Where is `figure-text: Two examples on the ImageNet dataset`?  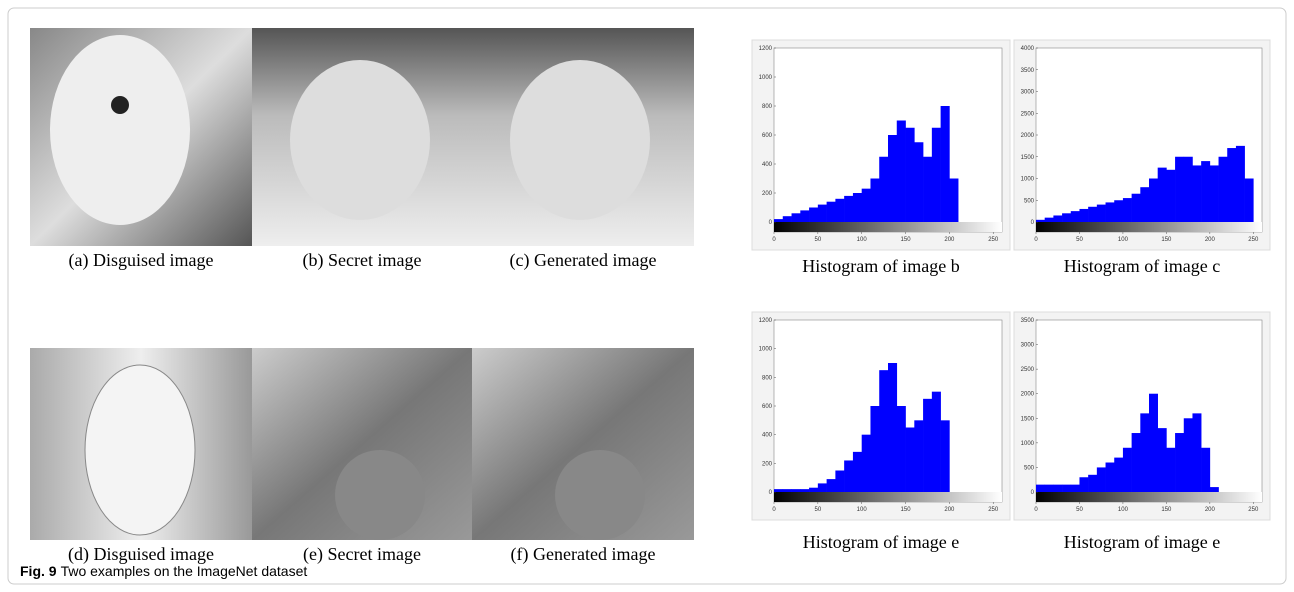
figure-text: Two examples on the ImageNet dataset is located at coordinates (184, 571).